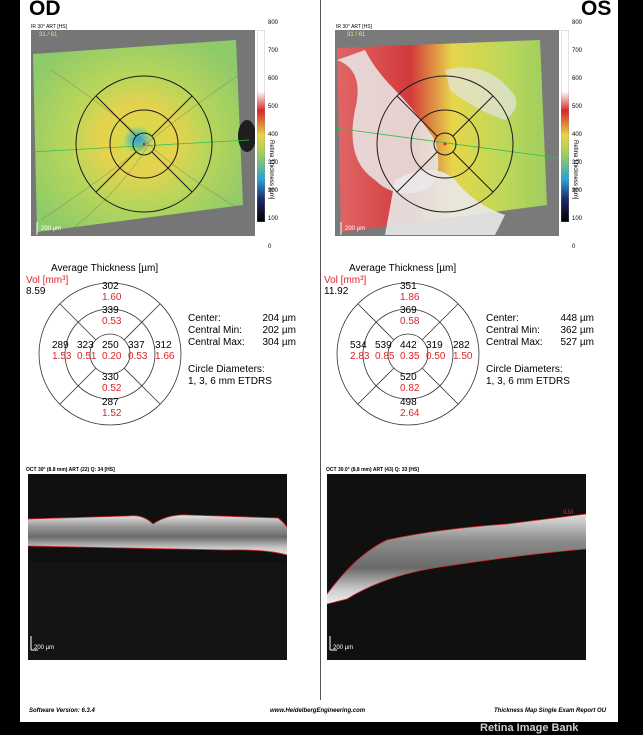 The width and height of the screenshot is (643, 735). What do you see at coordinates (49, 27) in the screenshot?
I see `od-map-title: IR 30° ART [HS]` at bounding box center [49, 27].